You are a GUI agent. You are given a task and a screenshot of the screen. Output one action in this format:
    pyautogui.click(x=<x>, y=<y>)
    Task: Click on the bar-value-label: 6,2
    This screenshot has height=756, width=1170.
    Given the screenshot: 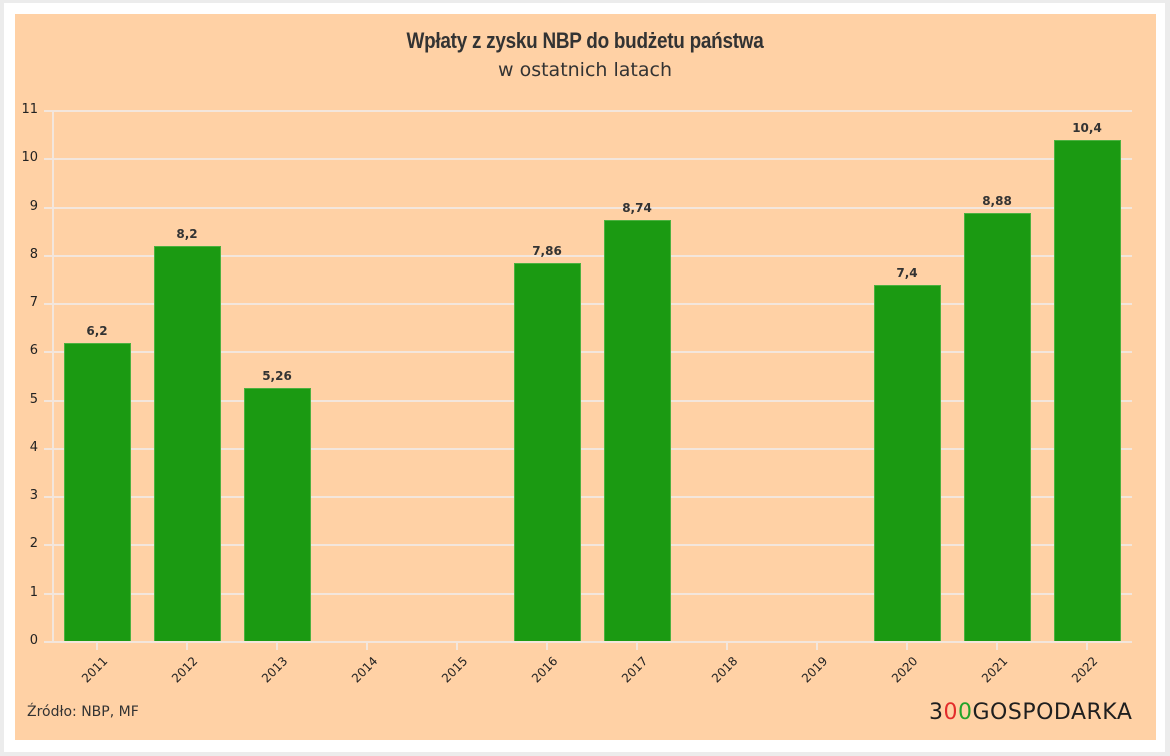 What is the action you would take?
    pyautogui.click(x=97, y=330)
    